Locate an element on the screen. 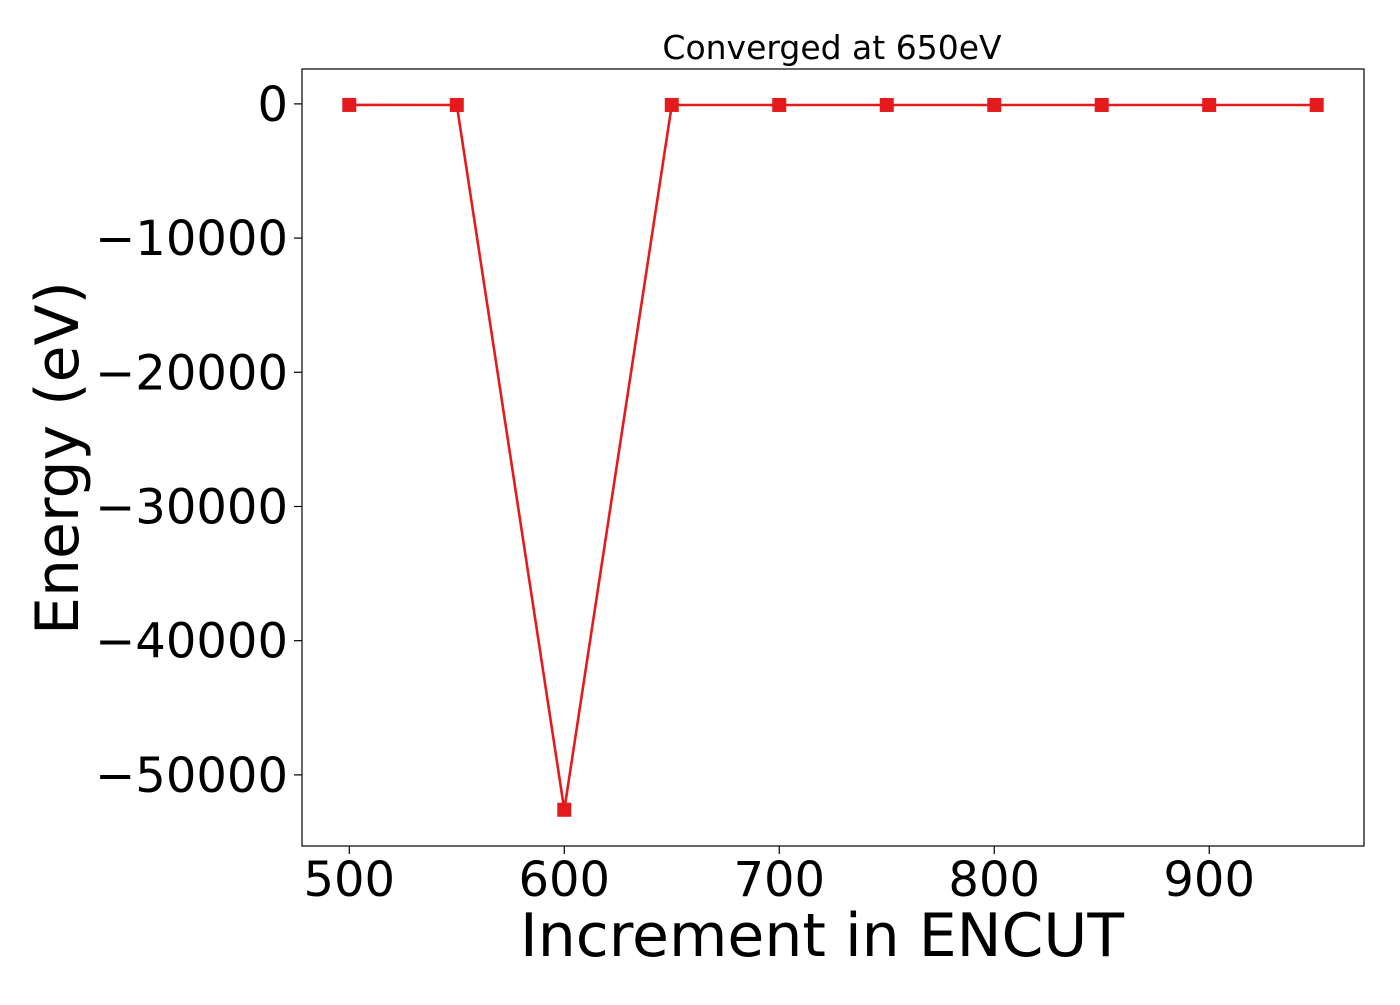  y-tick-label: −40000 is located at coordinates (191, 642).